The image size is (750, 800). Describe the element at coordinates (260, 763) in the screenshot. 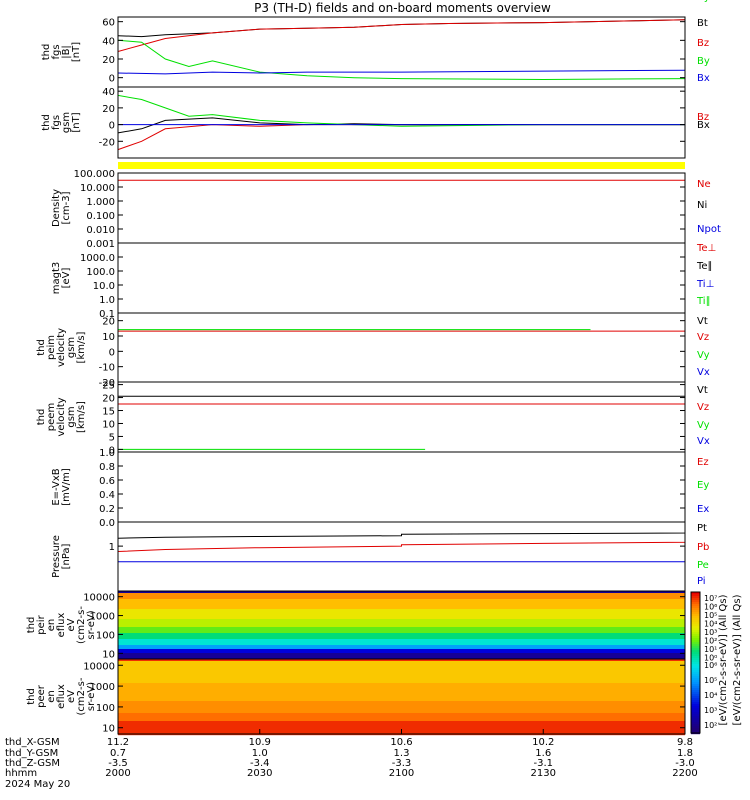

I see `x-tick-value: -3.4` at that location.